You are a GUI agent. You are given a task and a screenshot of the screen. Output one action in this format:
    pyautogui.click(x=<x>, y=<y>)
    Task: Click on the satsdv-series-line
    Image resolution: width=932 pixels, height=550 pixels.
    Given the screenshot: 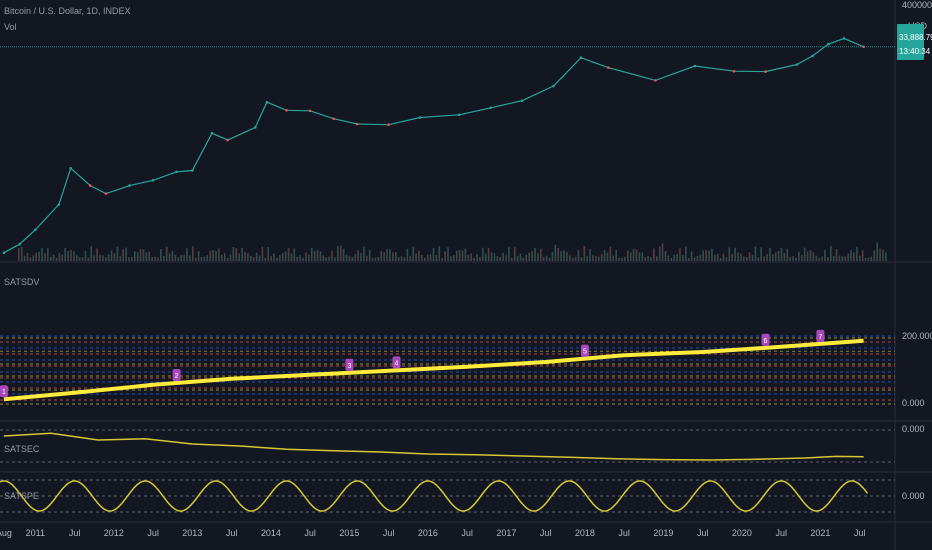 What is the action you would take?
    pyautogui.click(x=433, y=370)
    